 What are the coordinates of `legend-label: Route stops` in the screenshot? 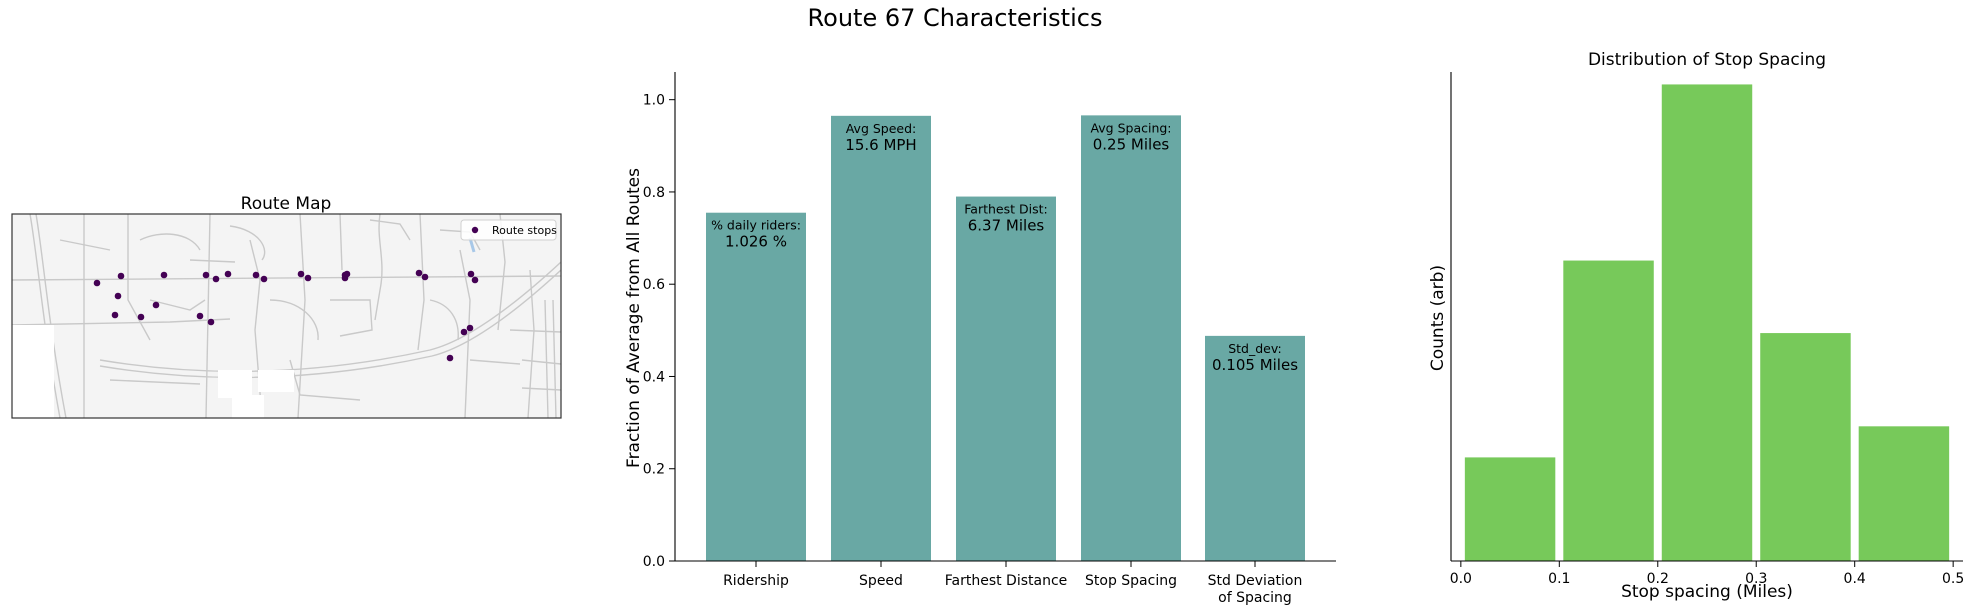 It's located at (524, 230).